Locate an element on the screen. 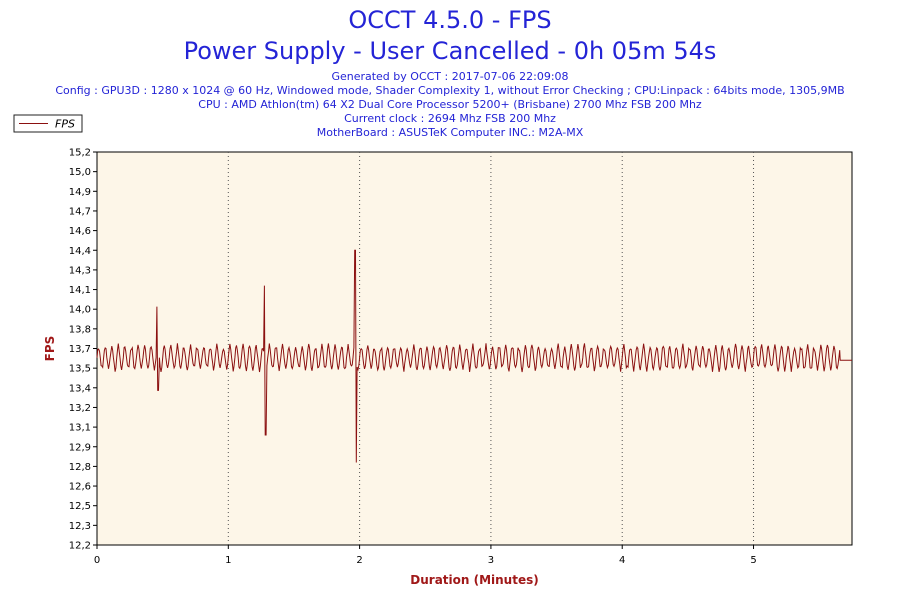  x-axis: 0 1 2 3 4 5 is located at coordinates (425, 555).